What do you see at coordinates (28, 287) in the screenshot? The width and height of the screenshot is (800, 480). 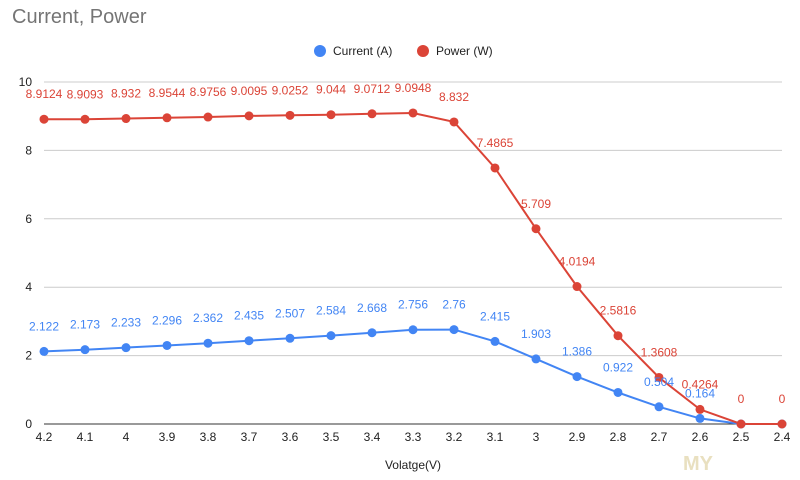 I see `y-tick-label: 4` at bounding box center [28, 287].